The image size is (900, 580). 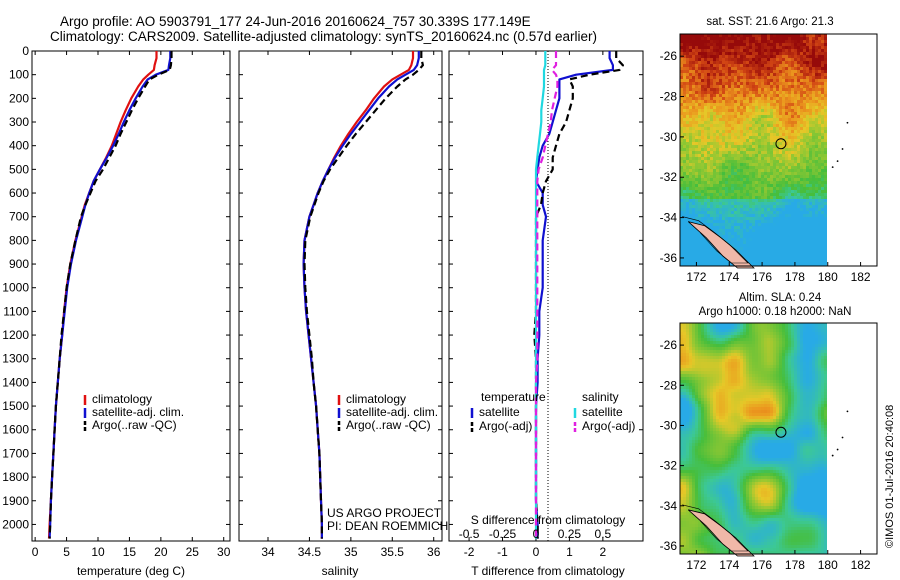 What do you see at coordinates (762, 277) in the screenshot?
I see `map-x-tick-label: 176` at bounding box center [762, 277].